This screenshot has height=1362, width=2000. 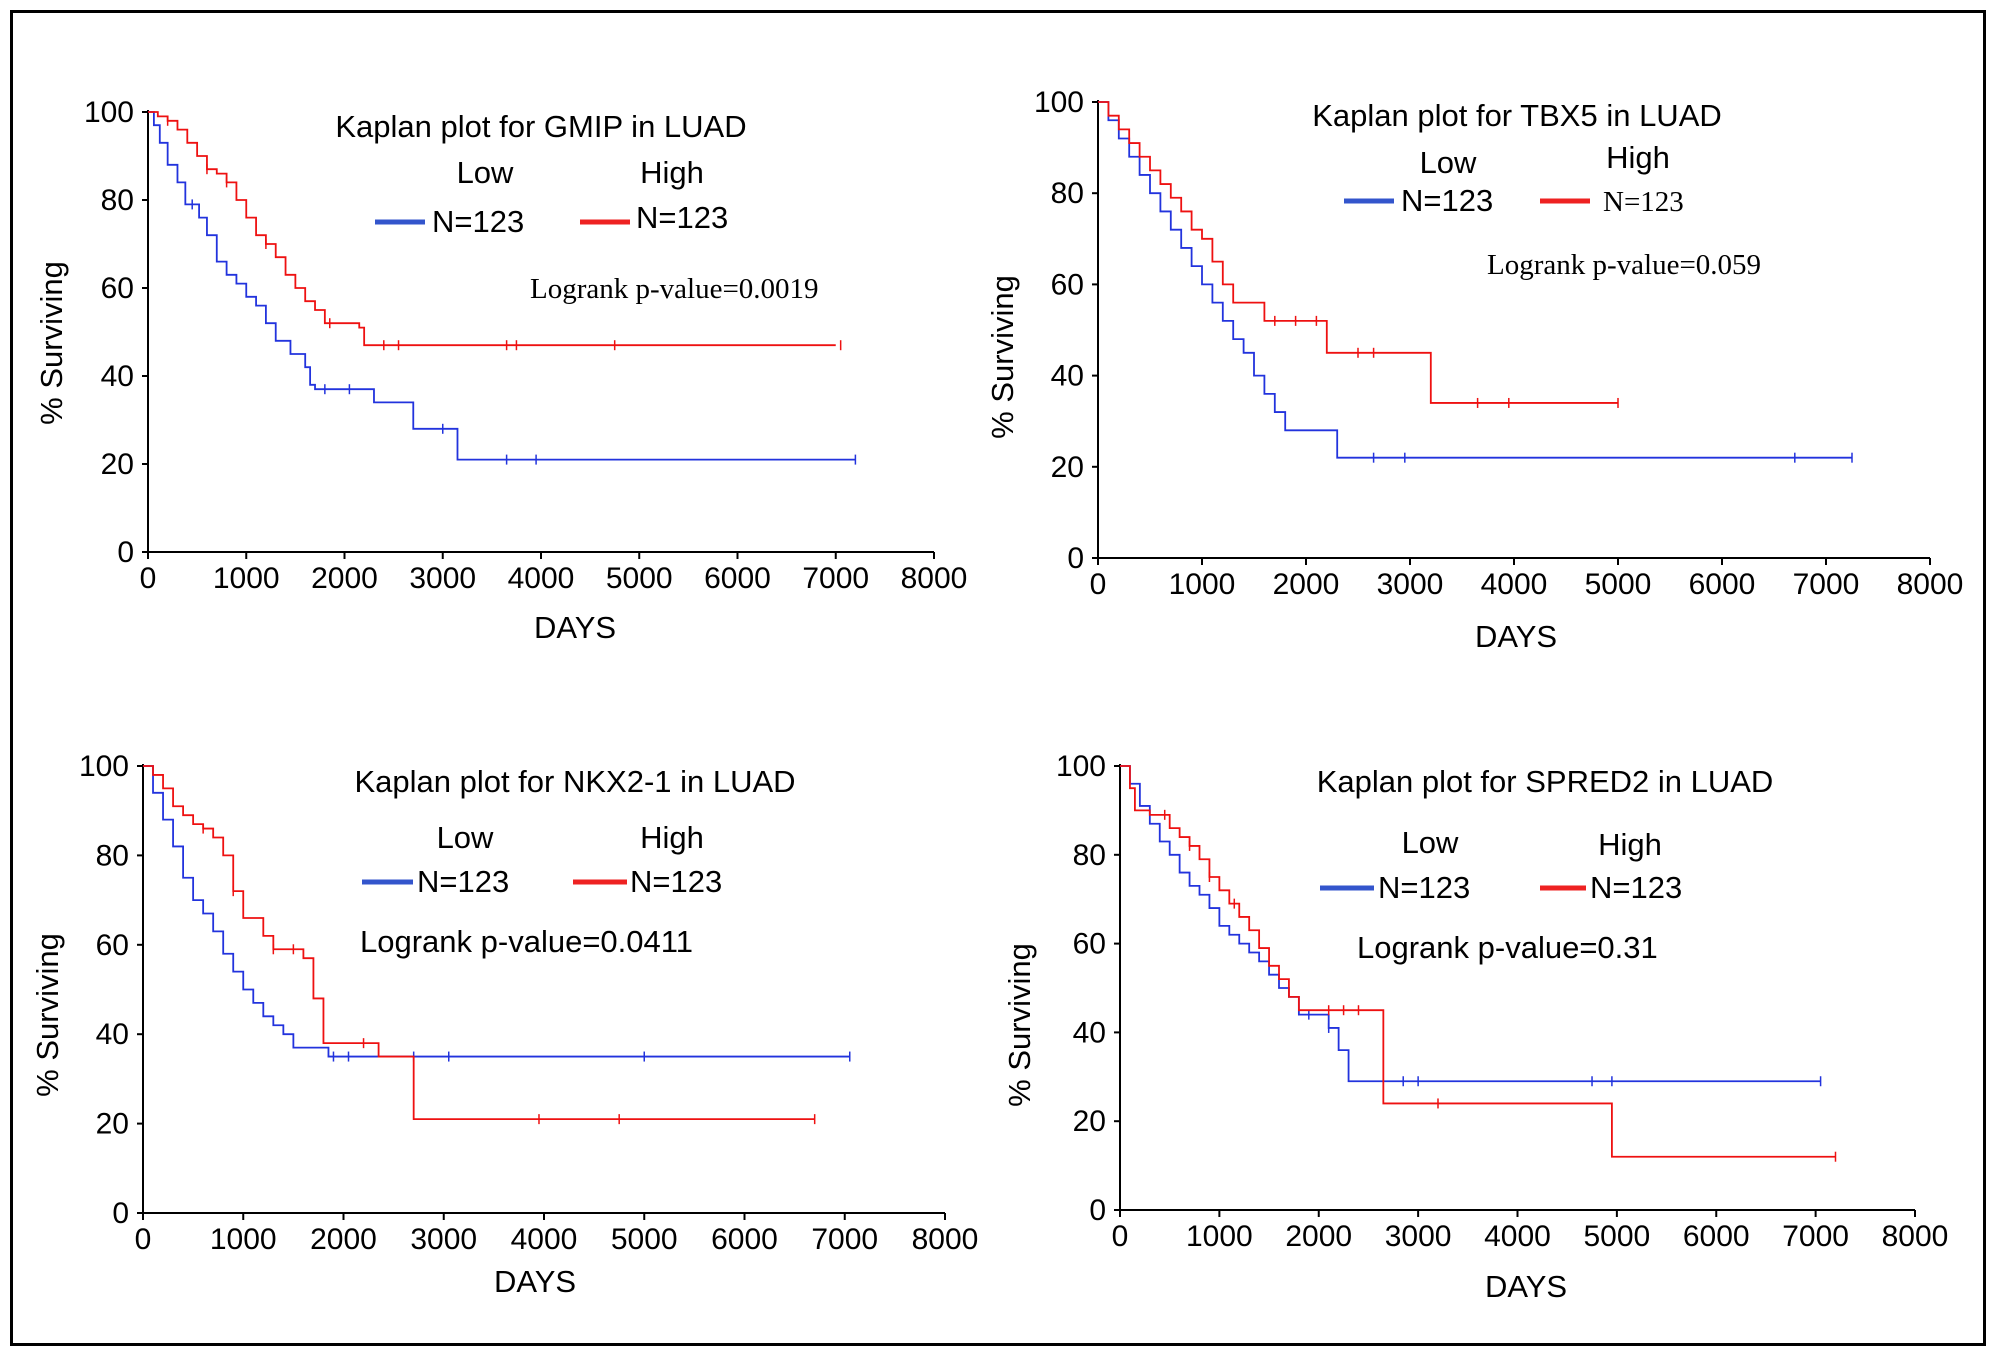 I want to click on chart-title: Kaplan plot for NKX2-1 in LUAD, so click(x=574, y=781).